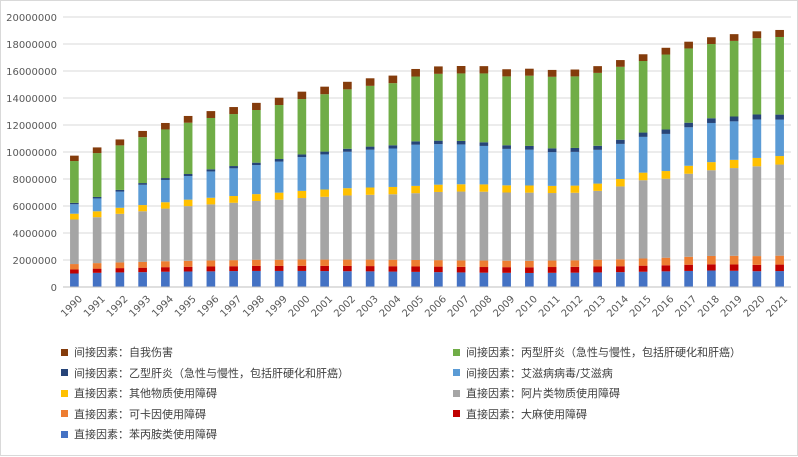 This screenshot has width=798, height=457. I want to click on bar-segment-2000-s2, so click(302, 262).